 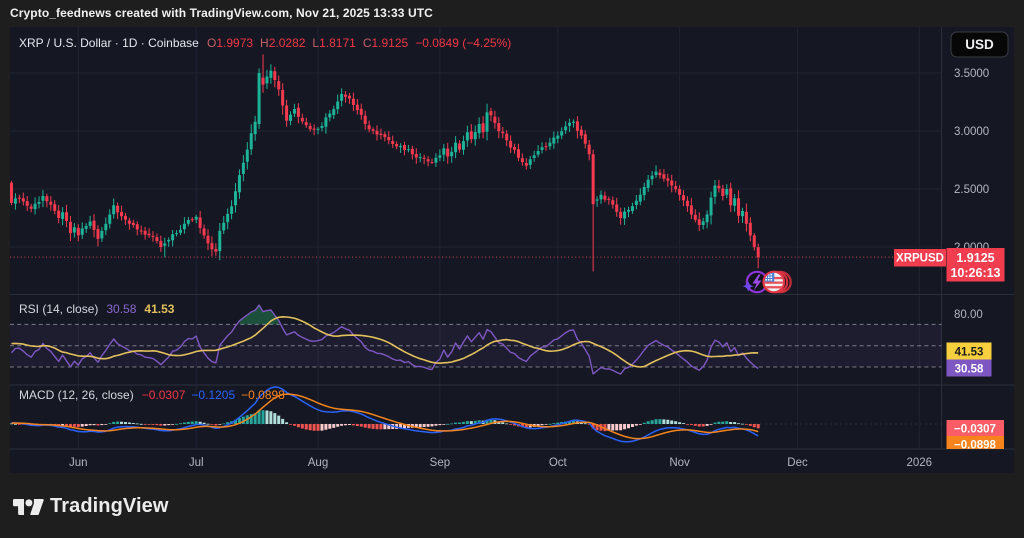 What do you see at coordinates (679, 463) in the screenshot?
I see `svg-text: Nov` at bounding box center [679, 463].